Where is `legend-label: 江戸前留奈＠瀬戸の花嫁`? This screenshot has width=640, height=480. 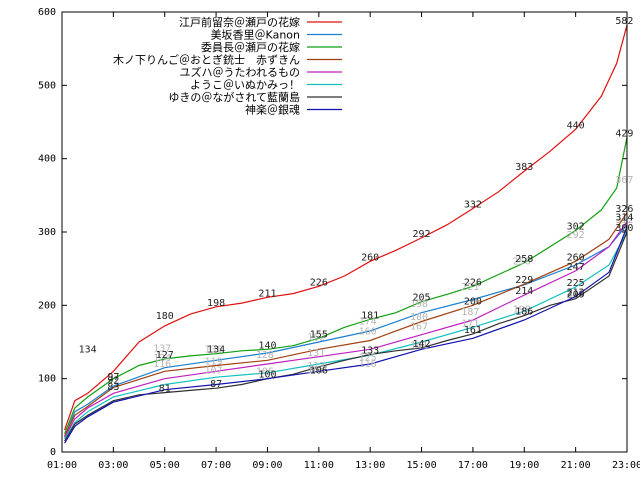
legend-label: 江戸前留奈＠瀬戸の花嫁 is located at coordinates (239, 22).